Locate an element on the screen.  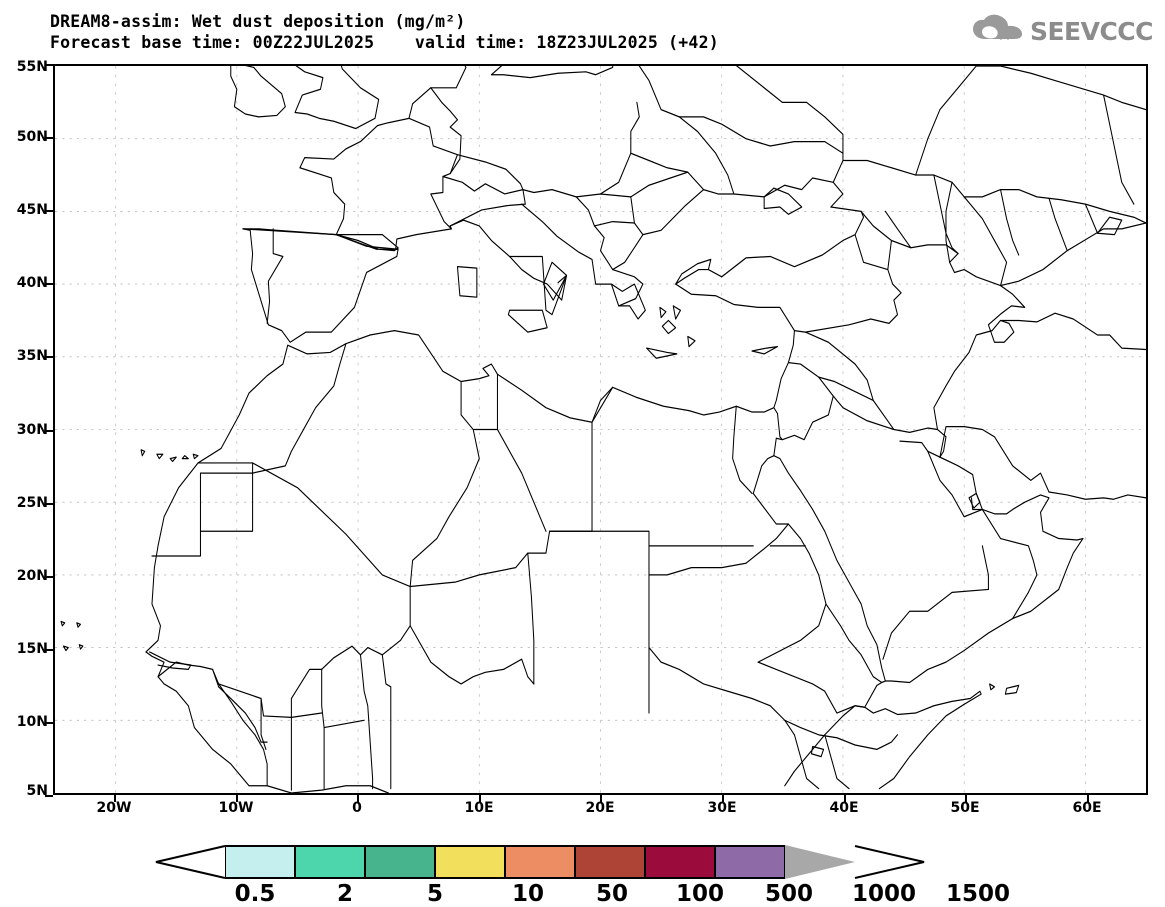
y-axis-label-20n: 20N is located at coordinates (32, 576).